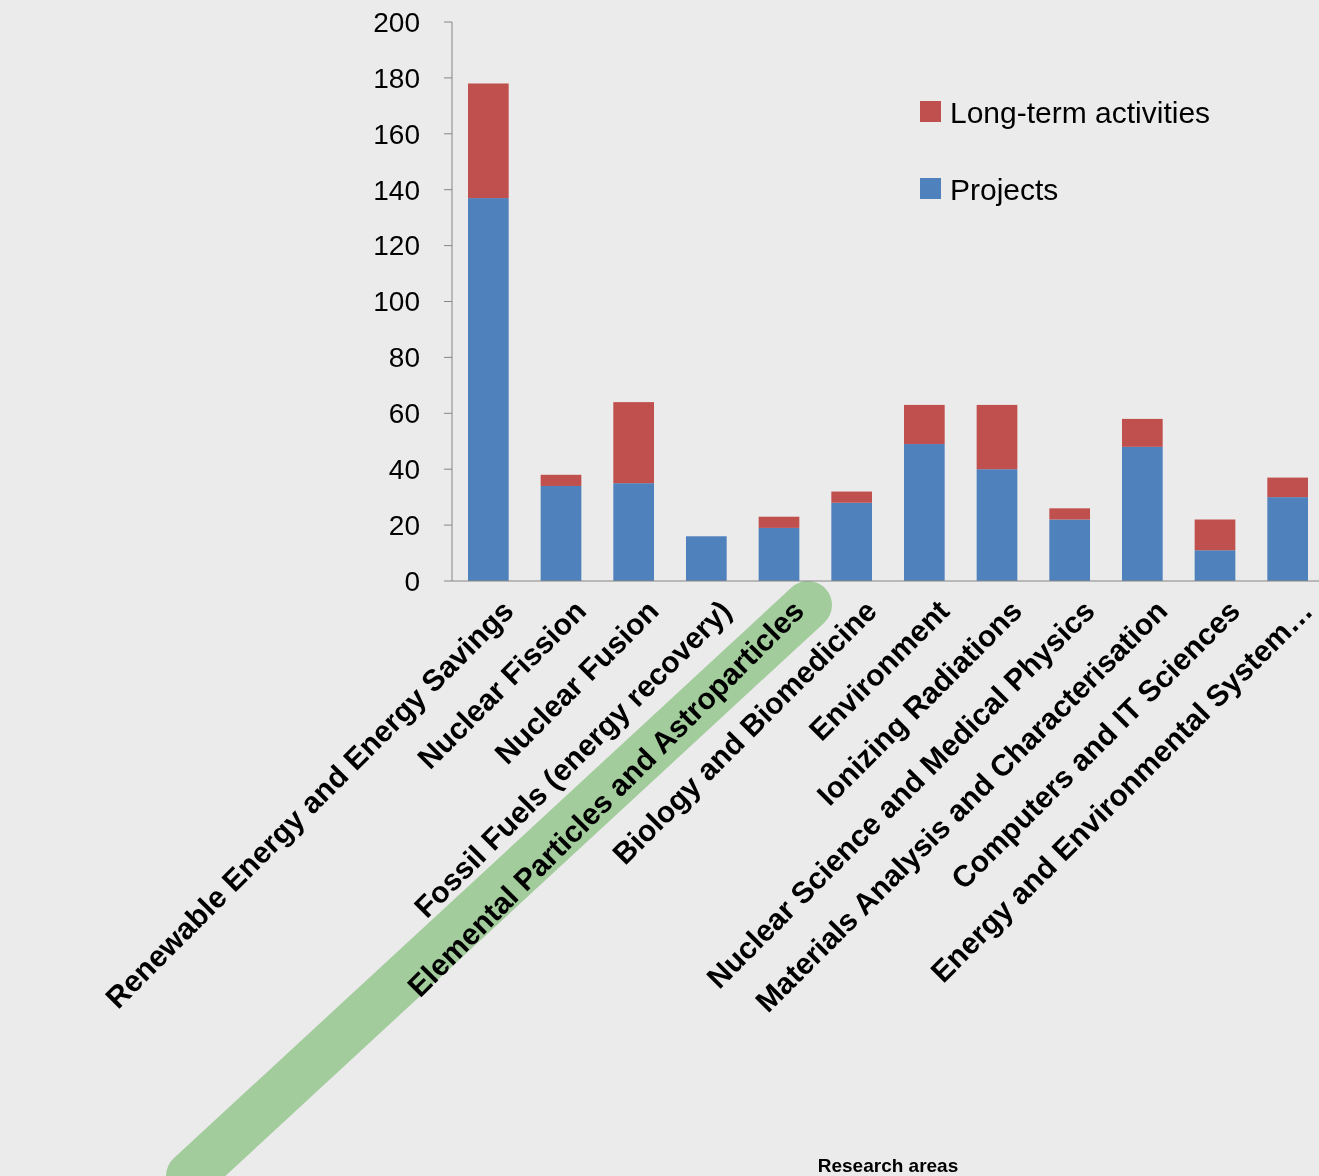  What do you see at coordinates (1080, 112) in the screenshot?
I see `legend-label: Long-term activities` at bounding box center [1080, 112].